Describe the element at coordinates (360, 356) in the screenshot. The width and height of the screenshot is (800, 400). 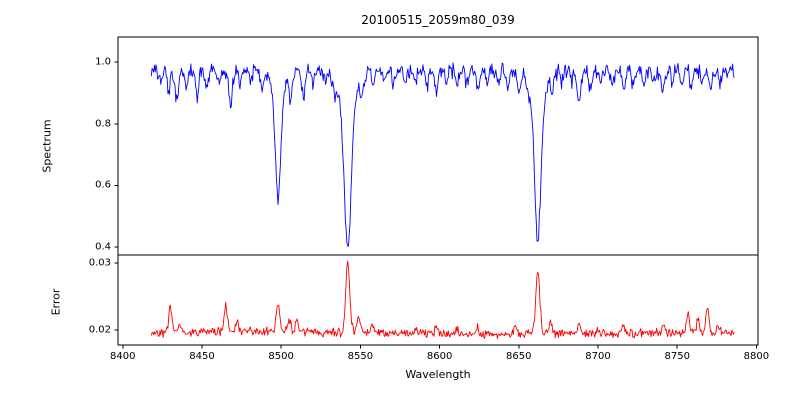
I see `x-tick-label: 8550` at that location.